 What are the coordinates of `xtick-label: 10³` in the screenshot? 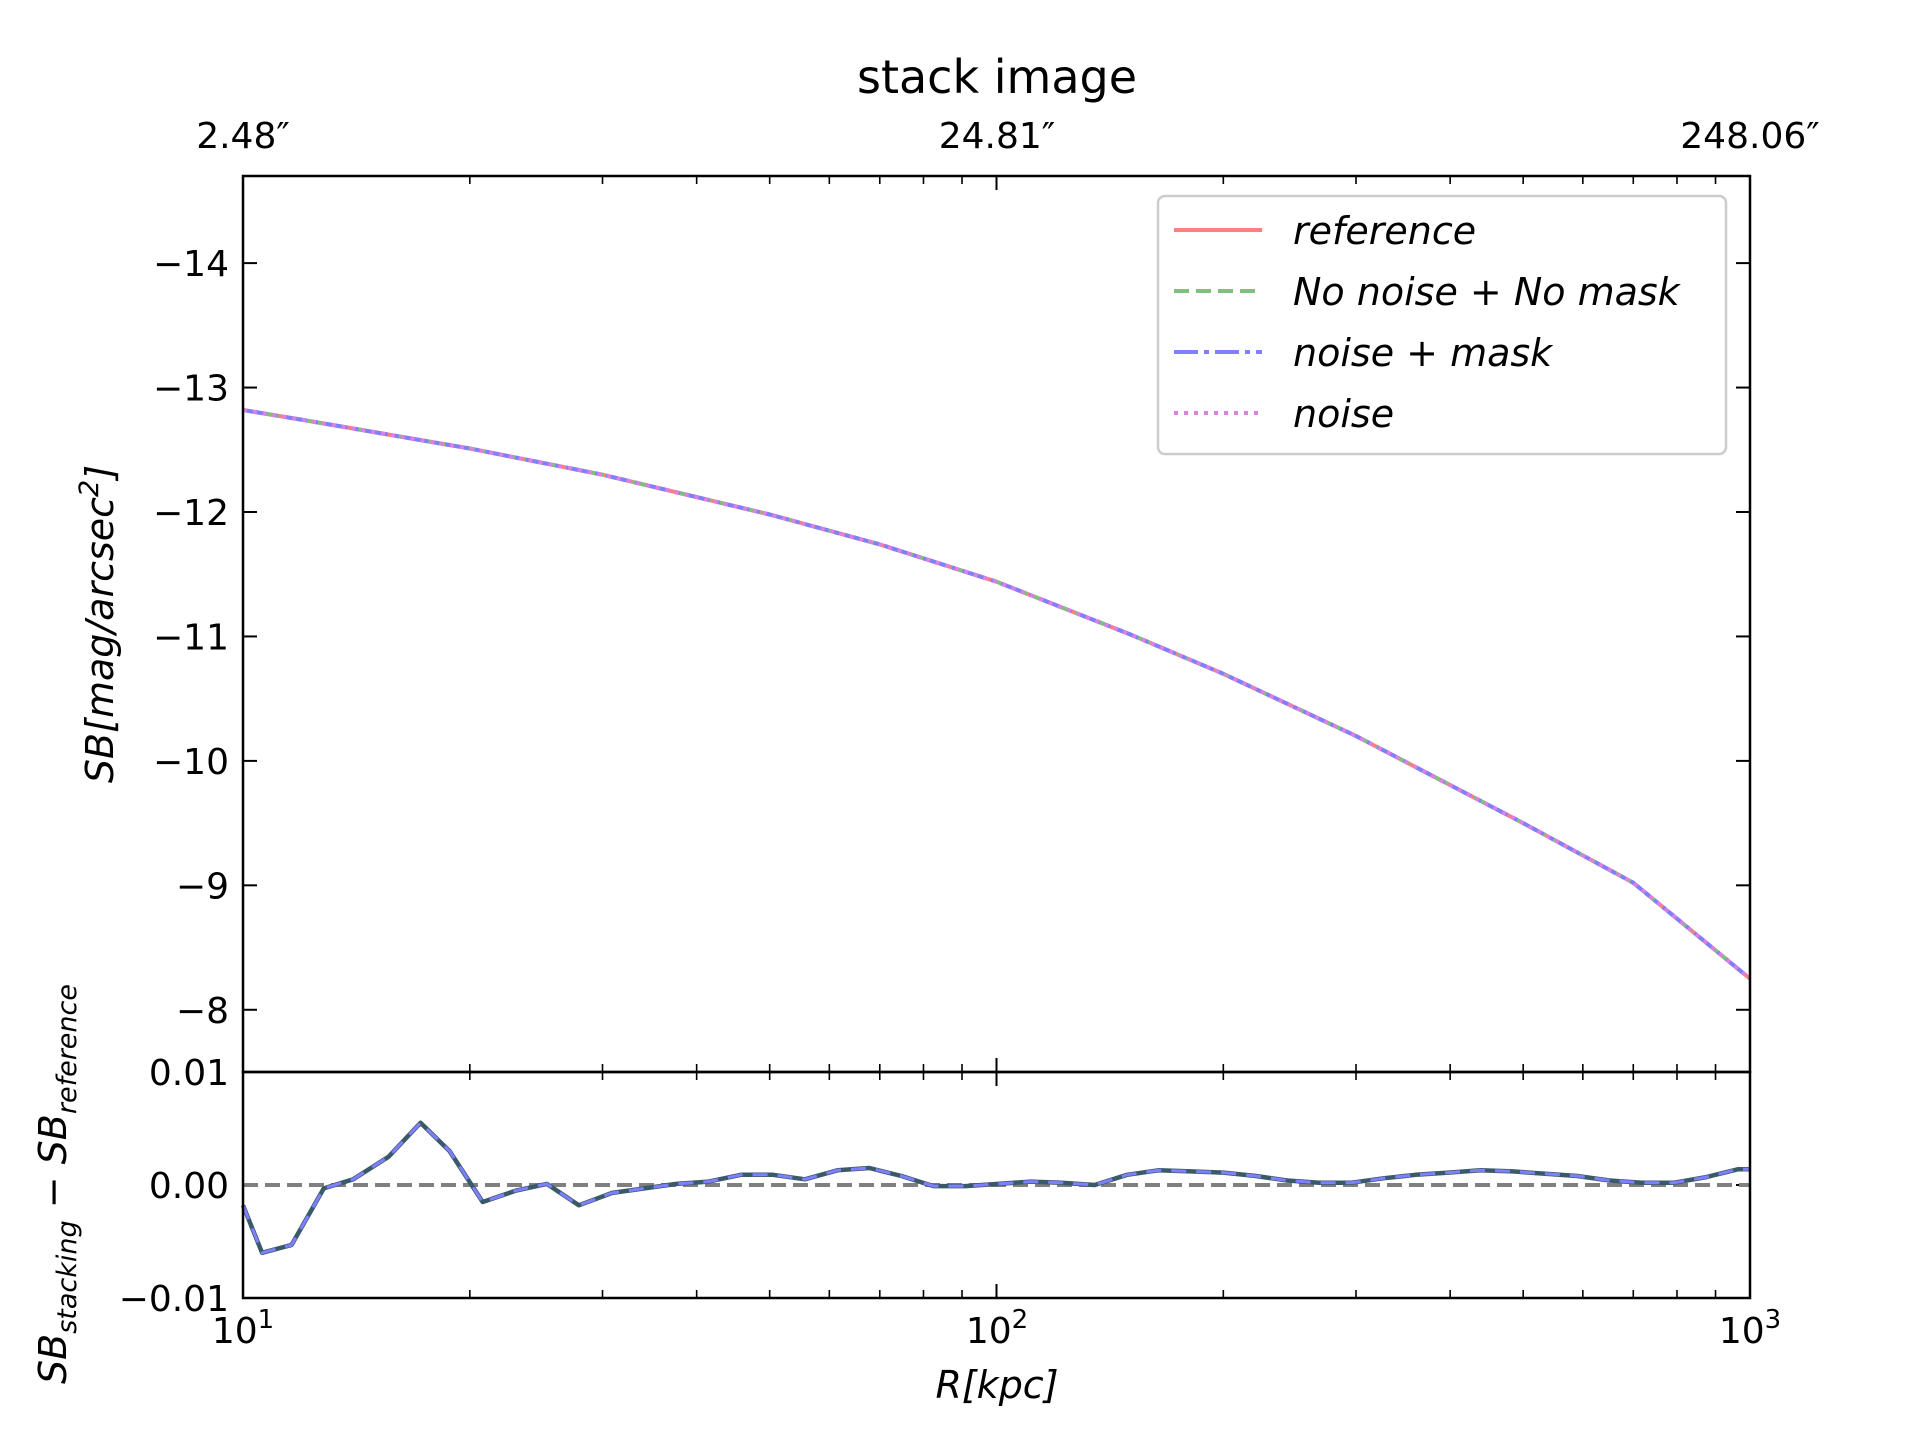 It's located at (1750, 1328).